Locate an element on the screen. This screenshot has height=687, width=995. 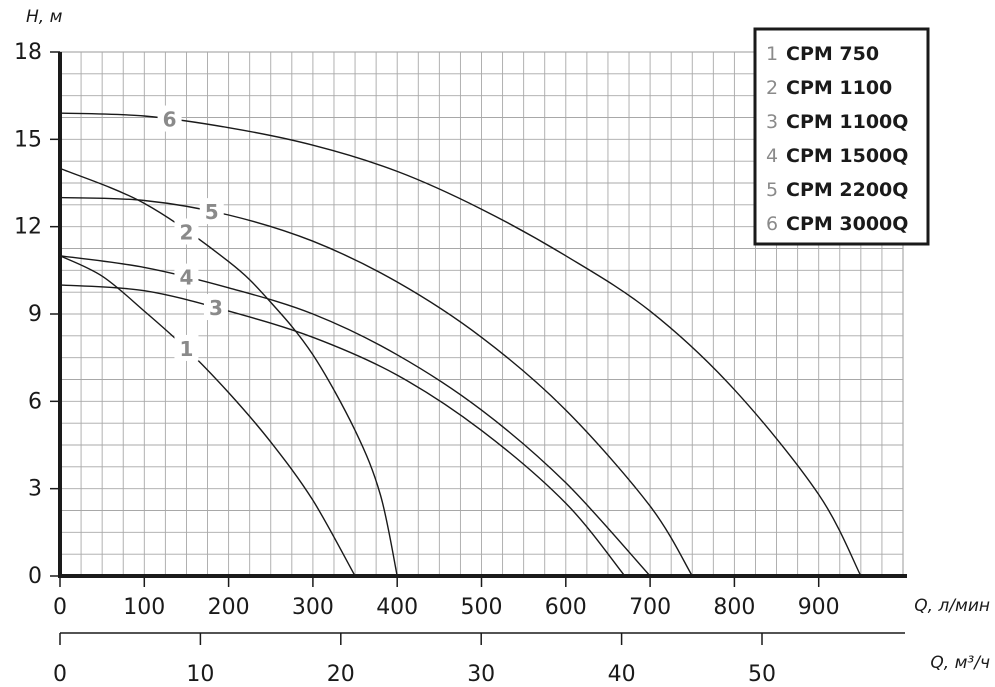
curve-label-2: 2 is located at coordinates (186, 232).